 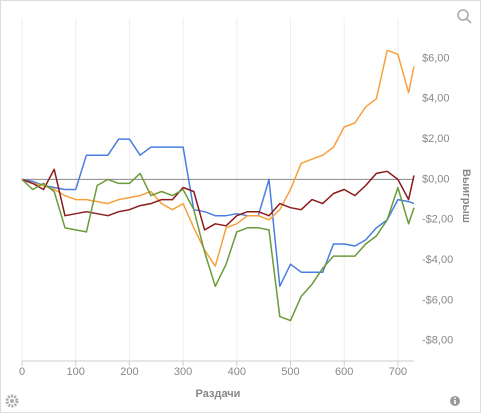 What do you see at coordinates (218, 394) in the screenshot?
I see `x-axis-title: Раздачи` at bounding box center [218, 394].